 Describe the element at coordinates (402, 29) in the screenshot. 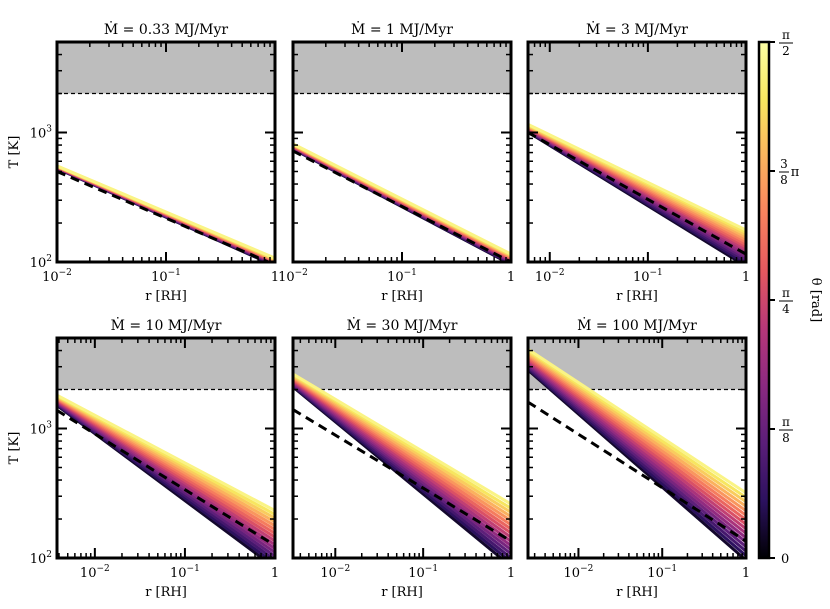

I see `panel-title: Ṁ = 1 MJ/Myr` at that location.